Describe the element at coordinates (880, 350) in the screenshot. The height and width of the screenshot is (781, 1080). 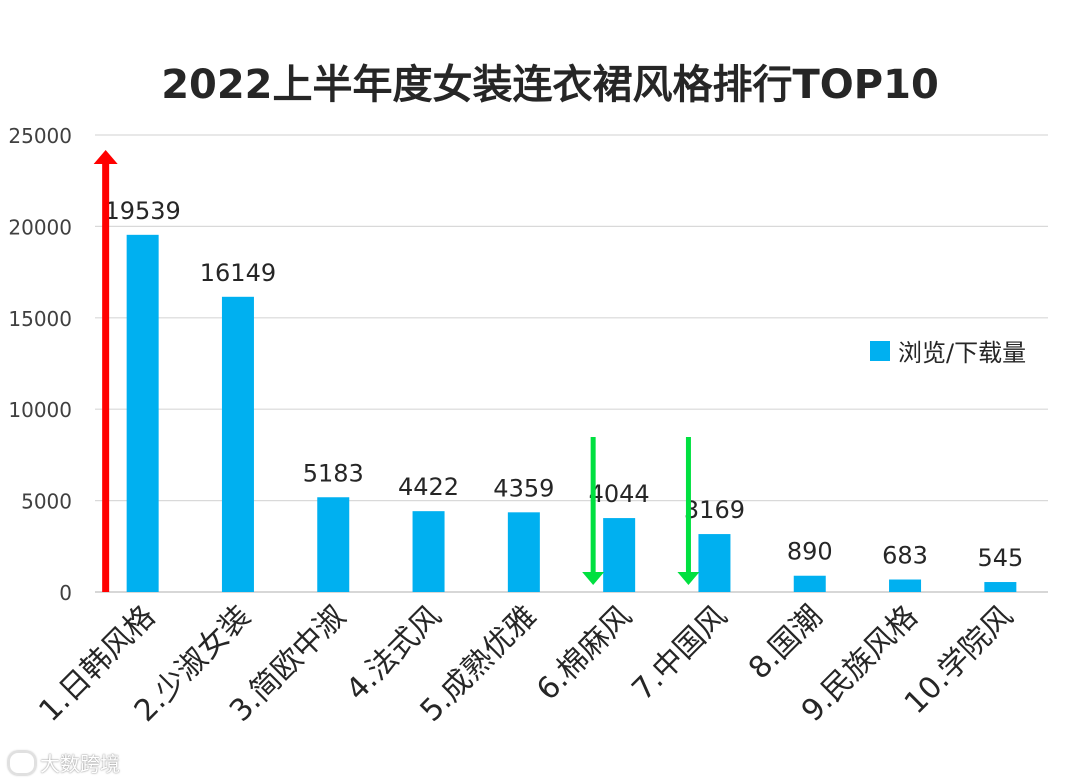
I see `legend-swatch` at that location.